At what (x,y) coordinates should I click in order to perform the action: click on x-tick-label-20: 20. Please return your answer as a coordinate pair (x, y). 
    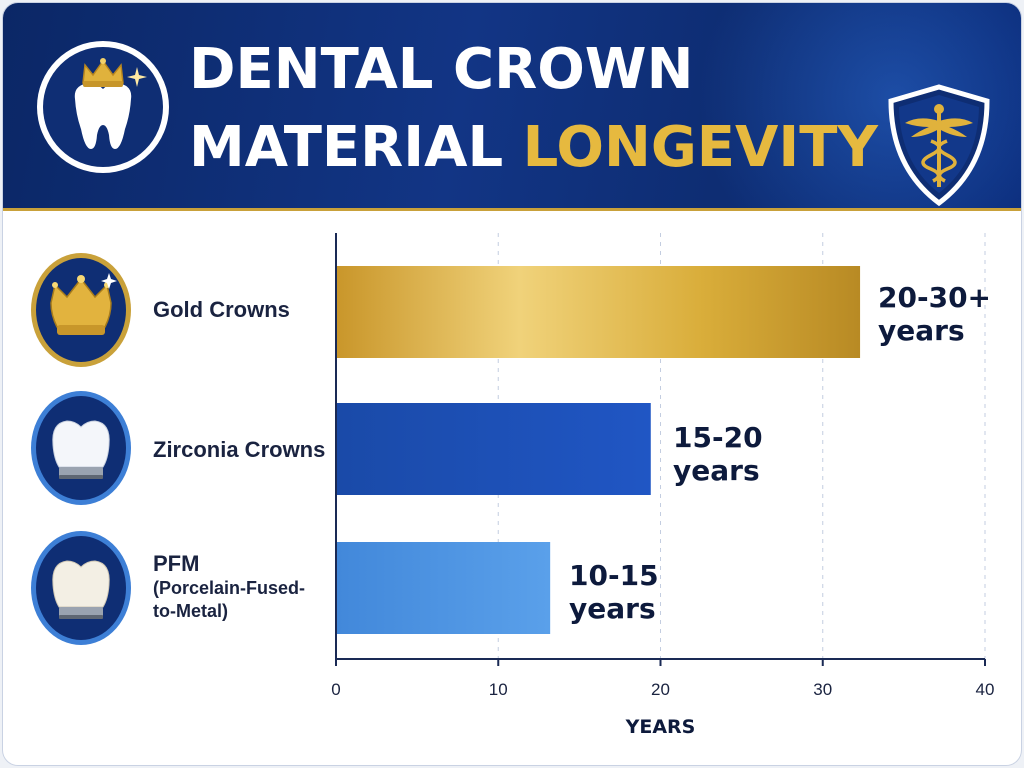
    Looking at the image, I should click on (660, 689).